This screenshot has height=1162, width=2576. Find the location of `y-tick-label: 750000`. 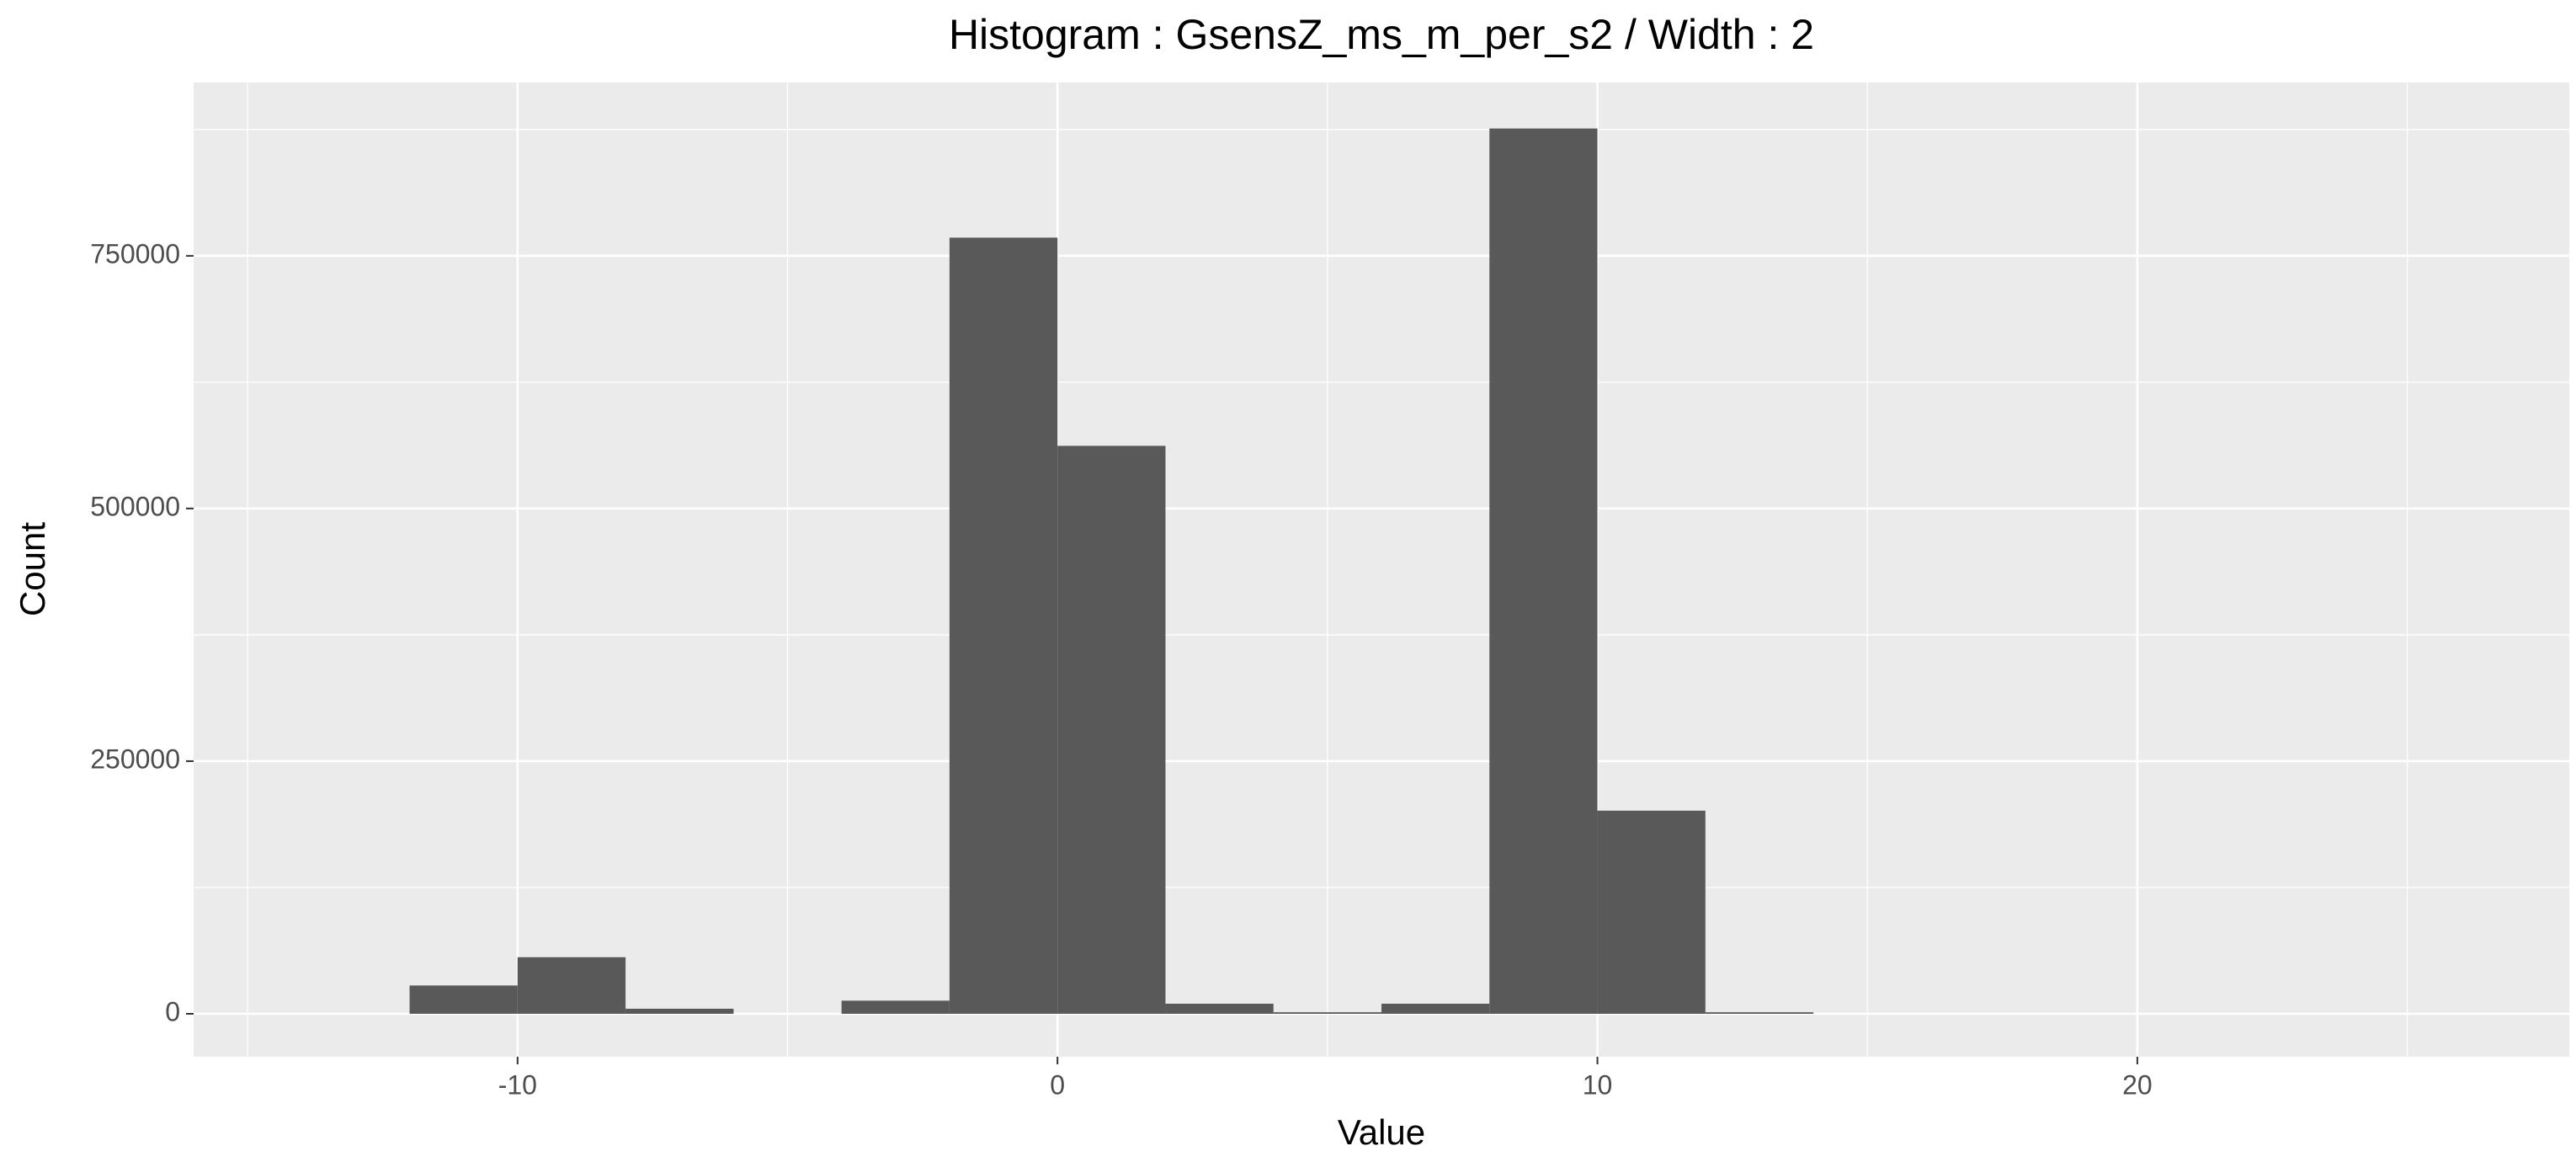

y-tick-label: 750000 is located at coordinates (135, 253).